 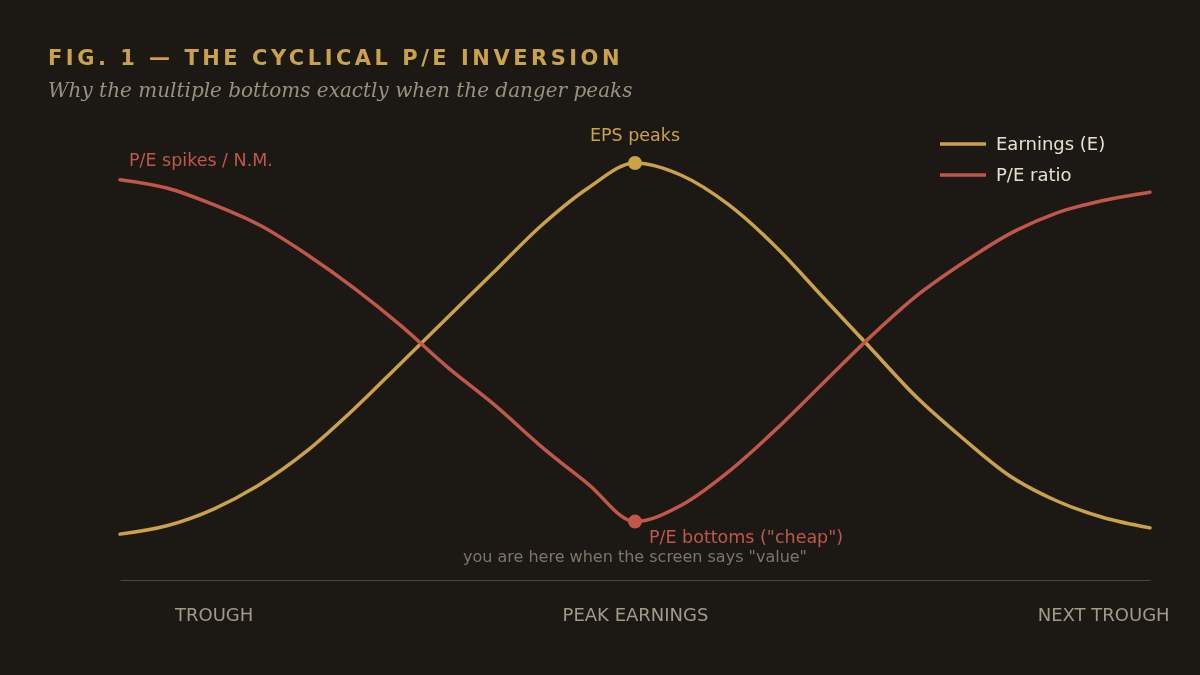 What do you see at coordinates (340, 90) in the screenshot?
I see `chart-subtitle: Why the multiple bottoms exactly when the danger peaks` at bounding box center [340, 90].